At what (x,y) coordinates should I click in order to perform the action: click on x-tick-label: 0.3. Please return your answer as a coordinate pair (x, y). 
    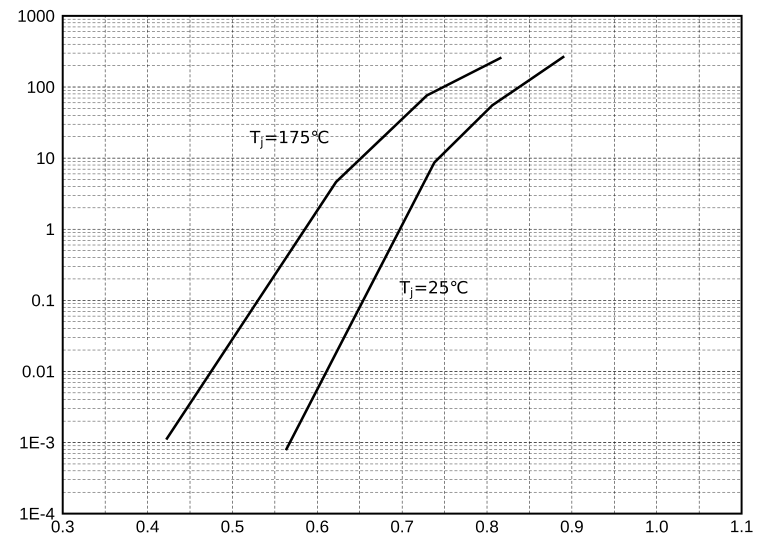
    Looking at the image, I should click on (63, 526).